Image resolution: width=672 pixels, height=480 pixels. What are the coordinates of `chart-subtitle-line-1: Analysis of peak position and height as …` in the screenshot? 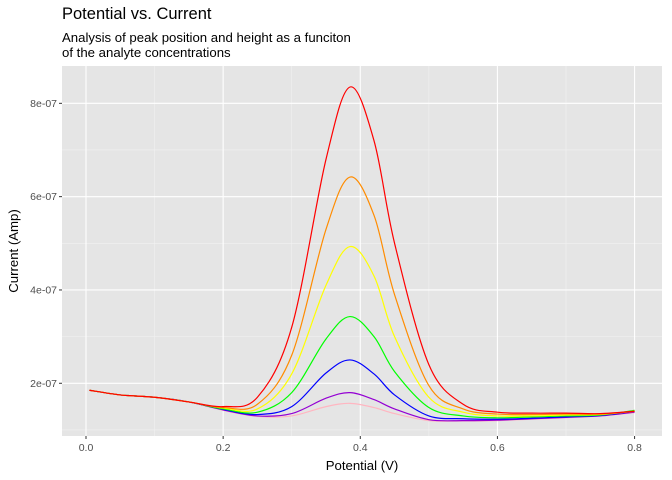 It's located at (206, 37).